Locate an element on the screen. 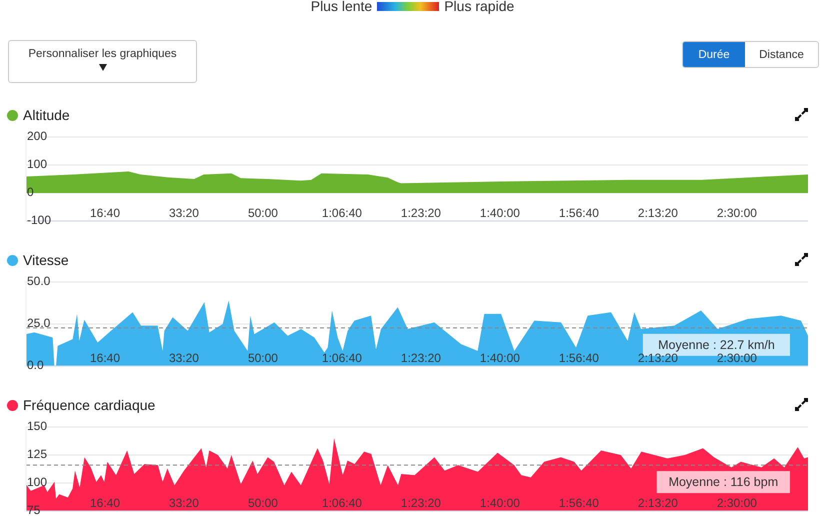 The image size is (825, 518). text: Distance is located at coordinates (781, 55).